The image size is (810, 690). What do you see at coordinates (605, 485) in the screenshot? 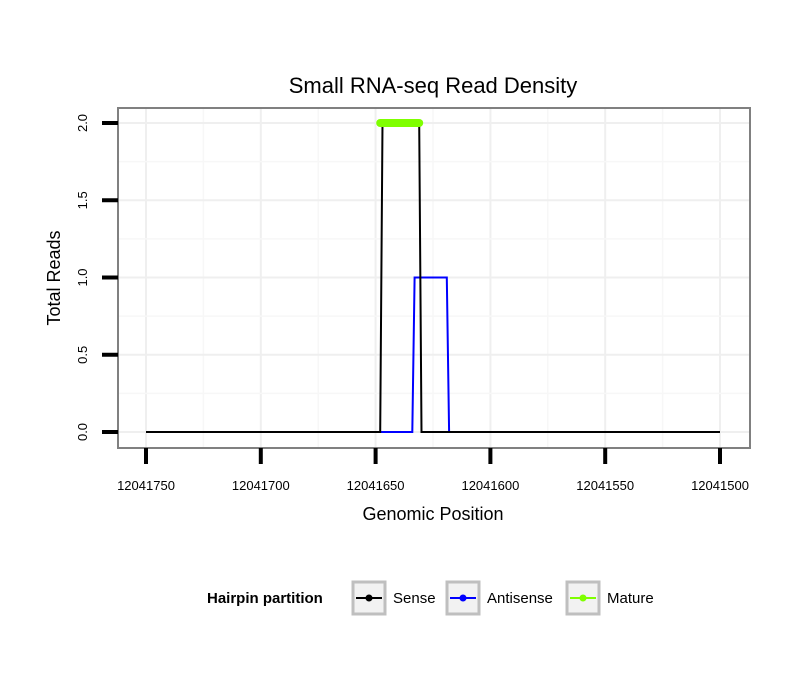
I see `x-tick-label: 12041550` at bounding box center [605, 485].